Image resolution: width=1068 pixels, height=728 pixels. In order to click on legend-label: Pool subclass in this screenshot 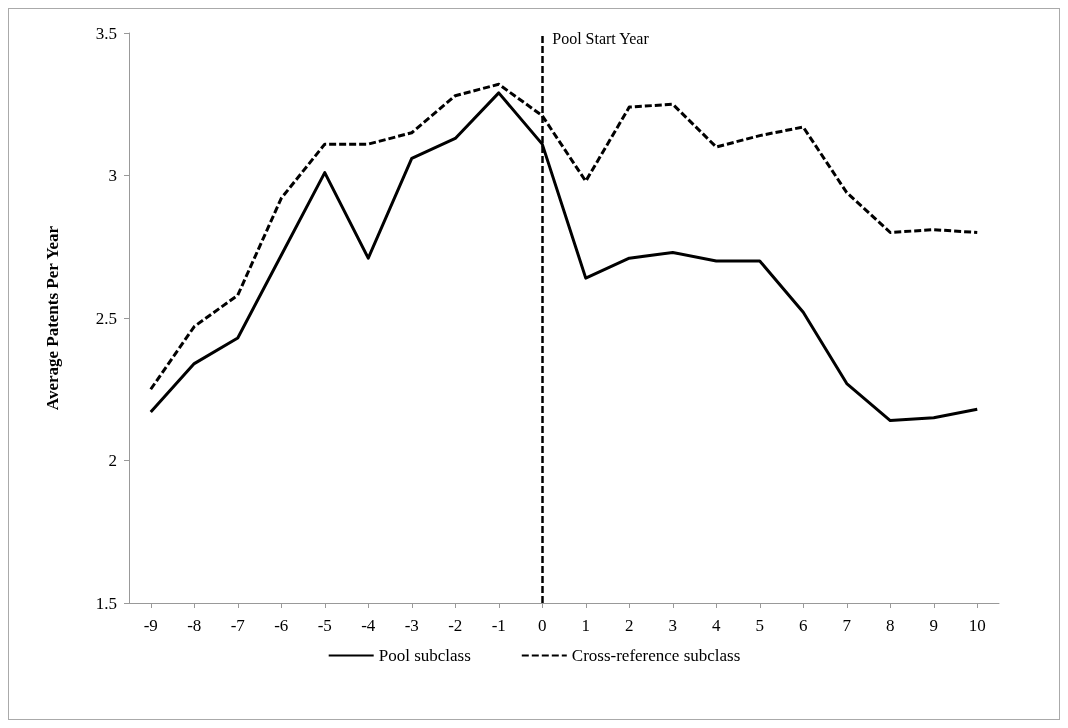, I will do `click(424, 655)`.